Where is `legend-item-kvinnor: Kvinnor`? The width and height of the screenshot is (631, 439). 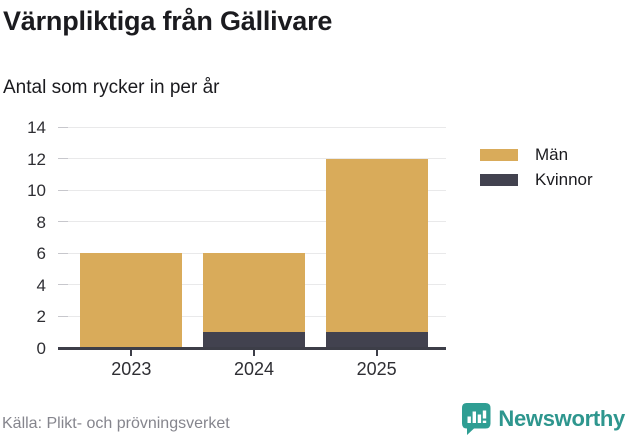 legend-item-kvinnor: Kvinnor is located at coordinates (536, 179).